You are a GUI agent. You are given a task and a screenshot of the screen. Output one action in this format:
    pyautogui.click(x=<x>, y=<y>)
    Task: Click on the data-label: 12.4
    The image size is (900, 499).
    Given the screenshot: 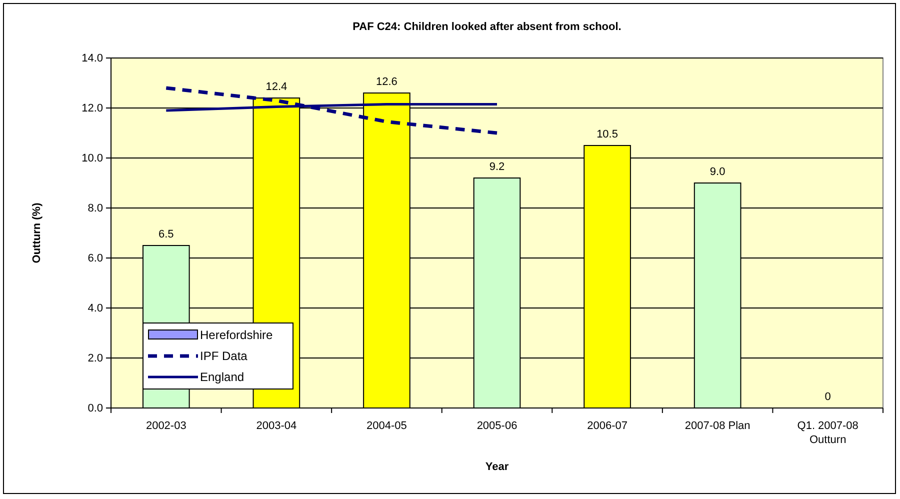 What is the action you would take?
    pyautogui.click(x=277, y=87)
    